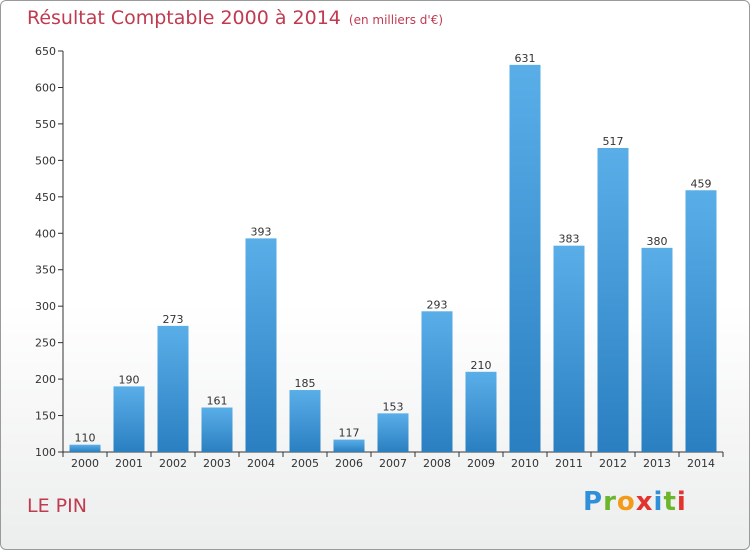 The image size is (750, 550). I want to click on y-tick-label: 500, so click(45, 160).